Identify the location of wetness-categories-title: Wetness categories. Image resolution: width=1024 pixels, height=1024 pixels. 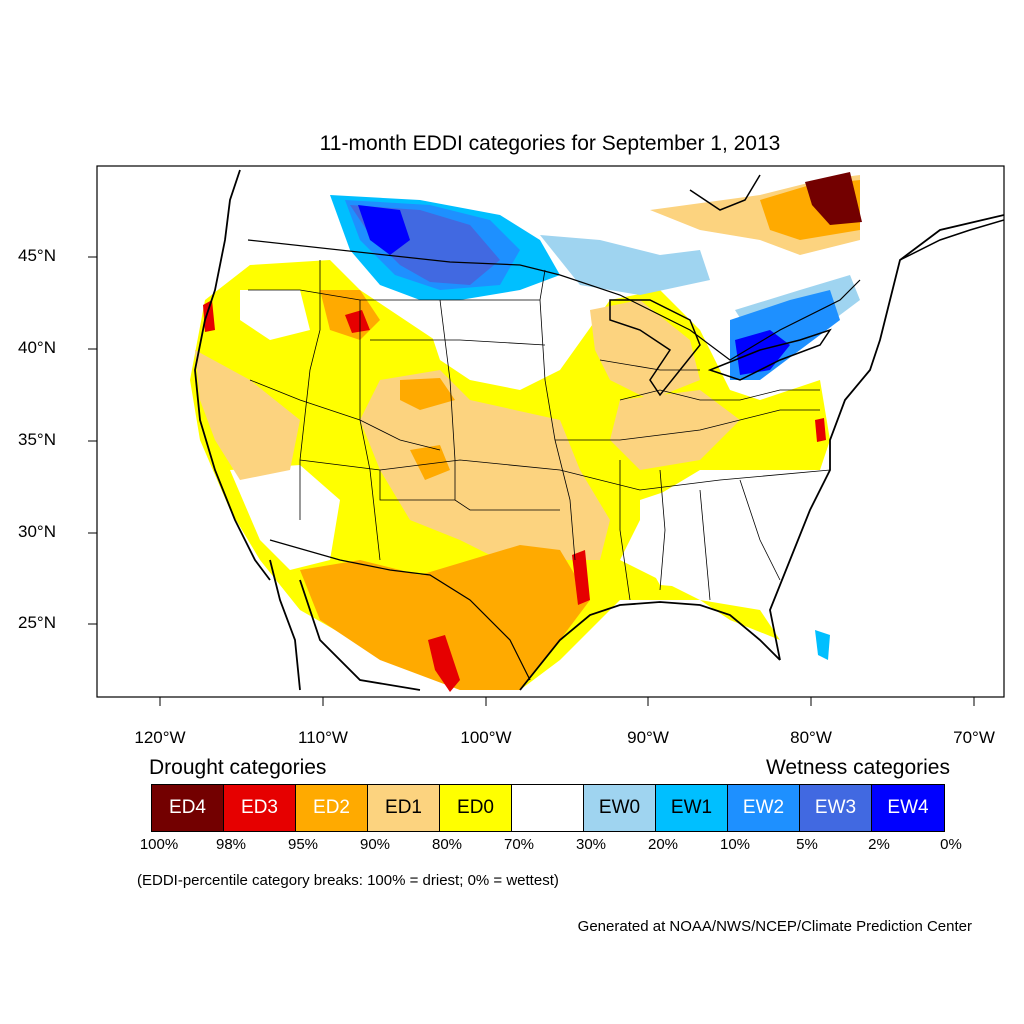
(857, 767).